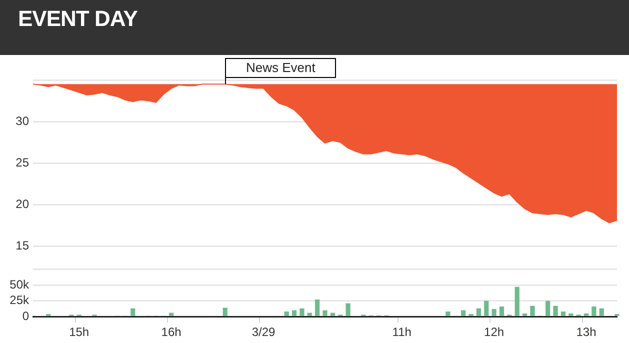 The width and height of the screenshot is (629, 343). Describe the element at coordinates (494, 332) in the screenshot. I see `x-tick-label: 12h` at that location.